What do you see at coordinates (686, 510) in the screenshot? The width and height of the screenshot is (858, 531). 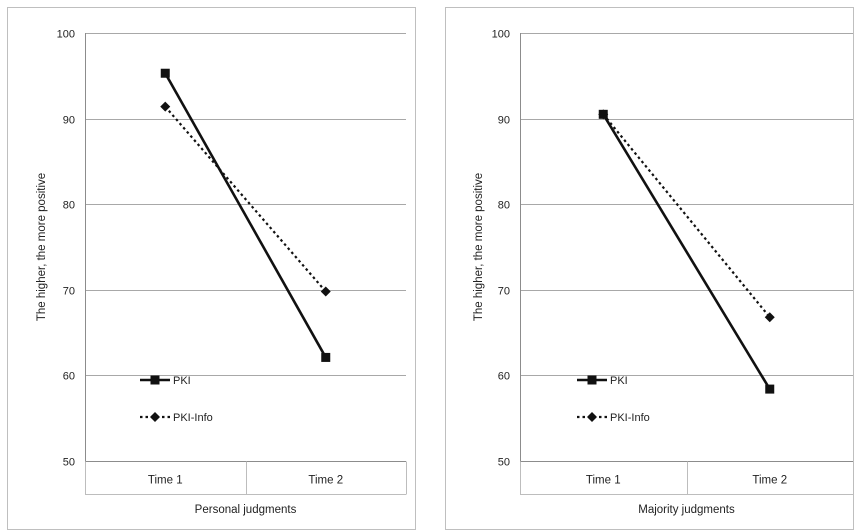 I see `x-axis-title: Majority judgments` at bounding box center [686, 510].